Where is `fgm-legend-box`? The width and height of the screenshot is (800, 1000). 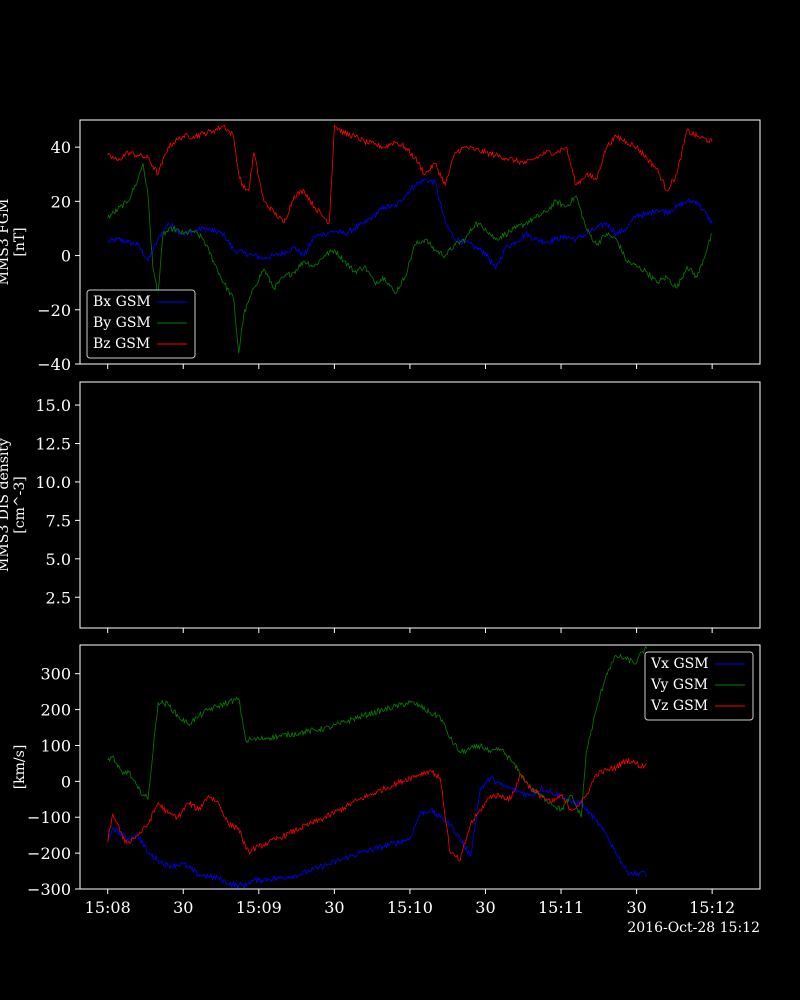 fgm-legend-box is located at coordinates (141, 324).